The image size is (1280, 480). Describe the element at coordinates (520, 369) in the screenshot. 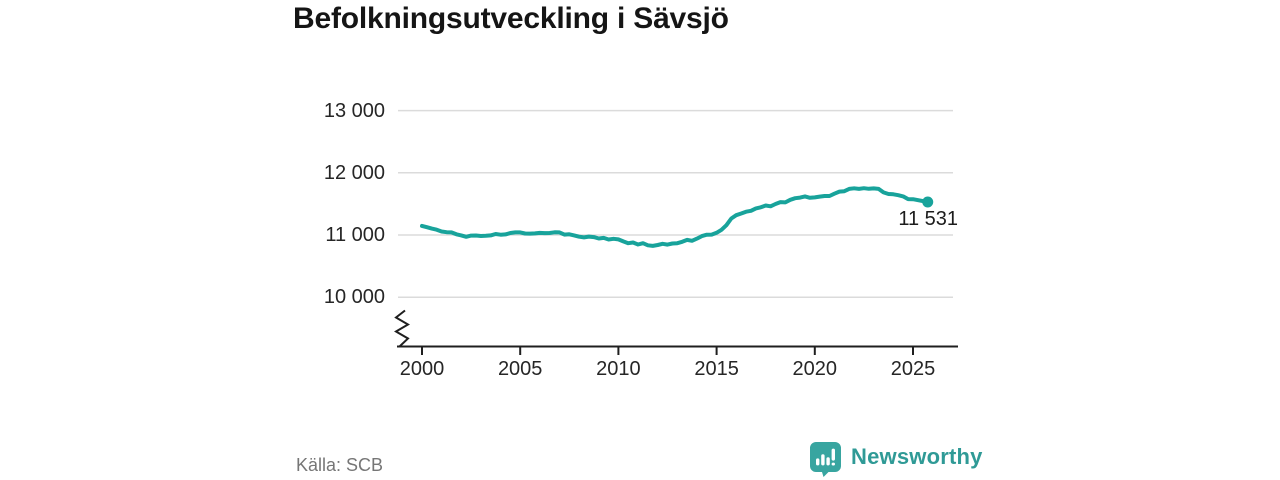

I see `x-tick-label: 2005` at that location.